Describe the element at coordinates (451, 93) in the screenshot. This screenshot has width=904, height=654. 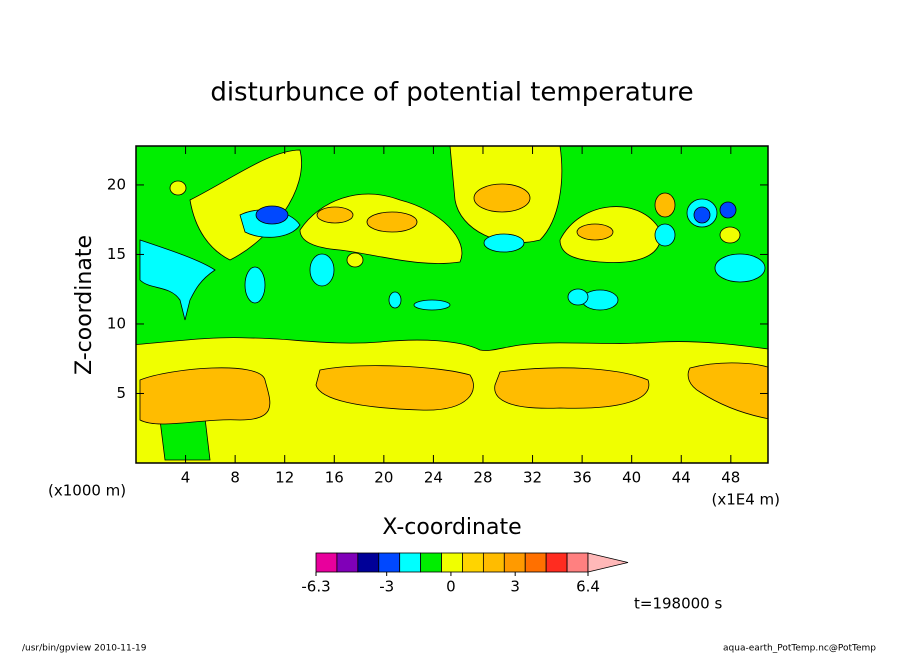
I see `chart-title: disturbunce of potential temperature` at that location.